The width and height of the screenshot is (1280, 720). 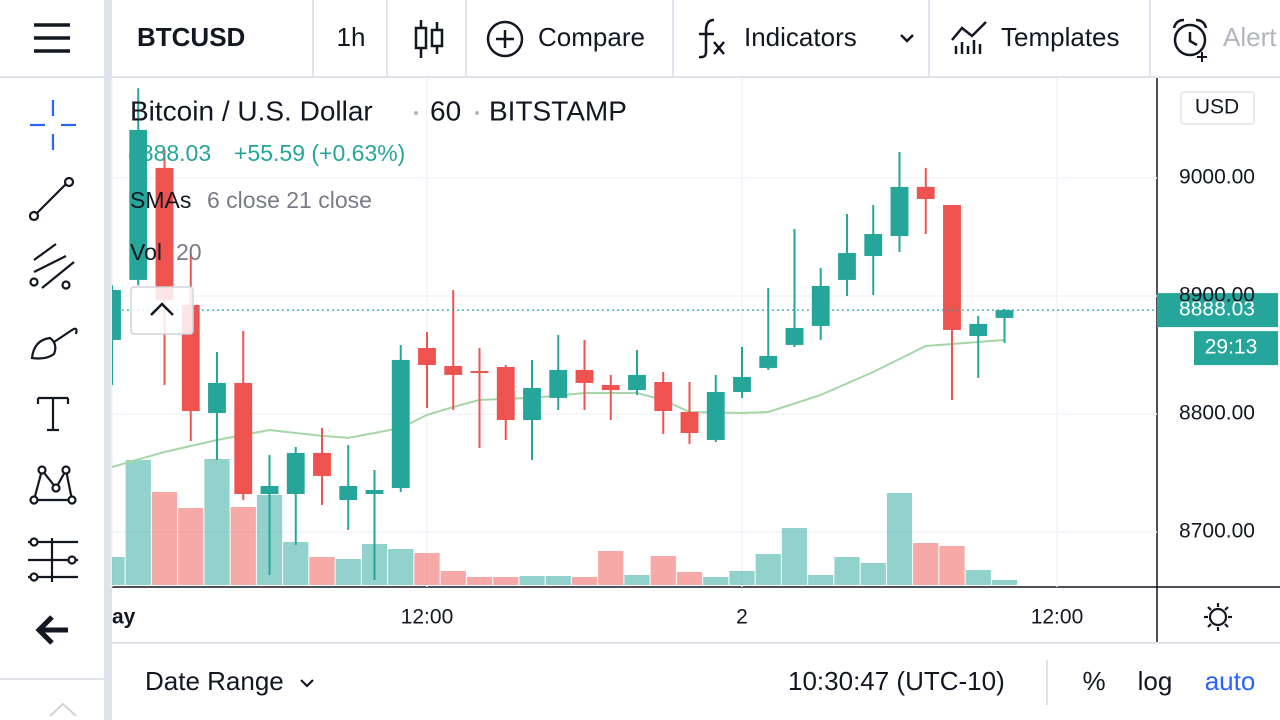 I want to click on price-overlay: 8888.03 29:13, so click(x=695, y=329).